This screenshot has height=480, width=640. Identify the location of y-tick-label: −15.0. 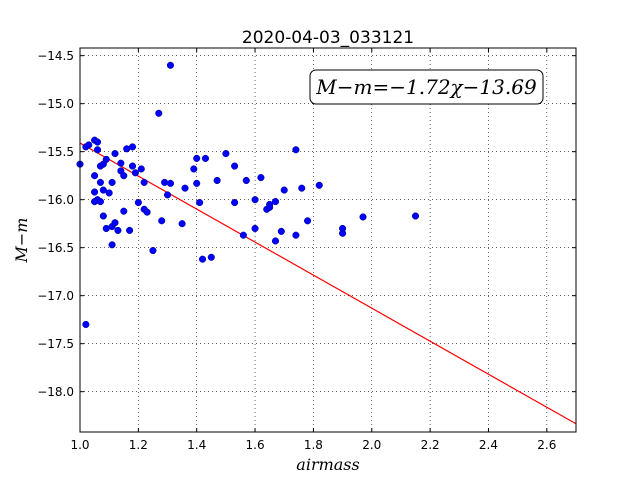
(55, 104).